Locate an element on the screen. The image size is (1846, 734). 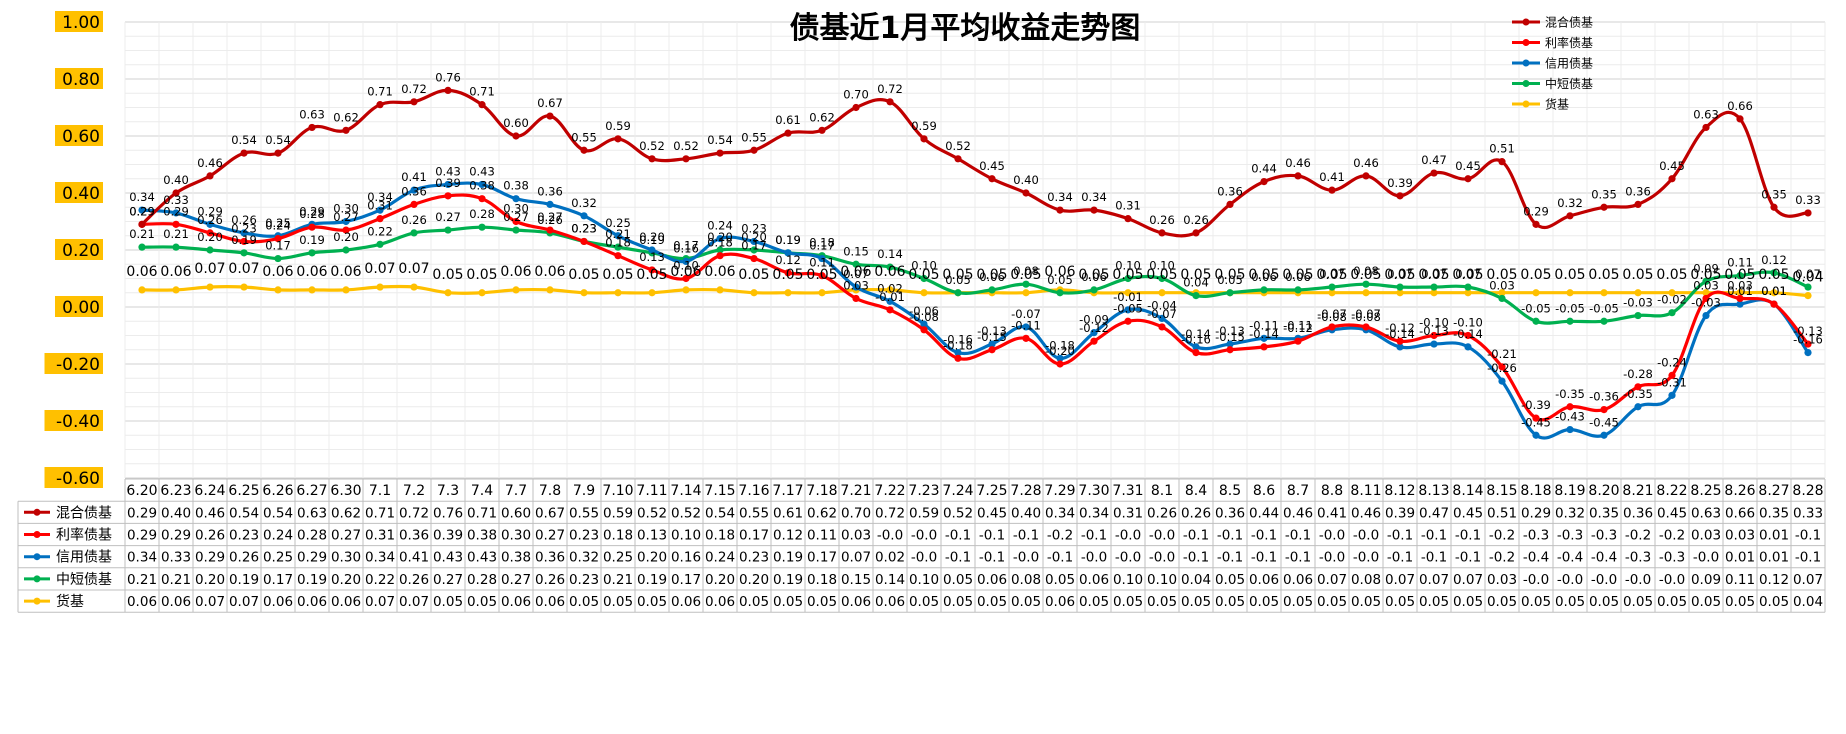
data-label: 0.51 is located at coordinates (1502, 149).